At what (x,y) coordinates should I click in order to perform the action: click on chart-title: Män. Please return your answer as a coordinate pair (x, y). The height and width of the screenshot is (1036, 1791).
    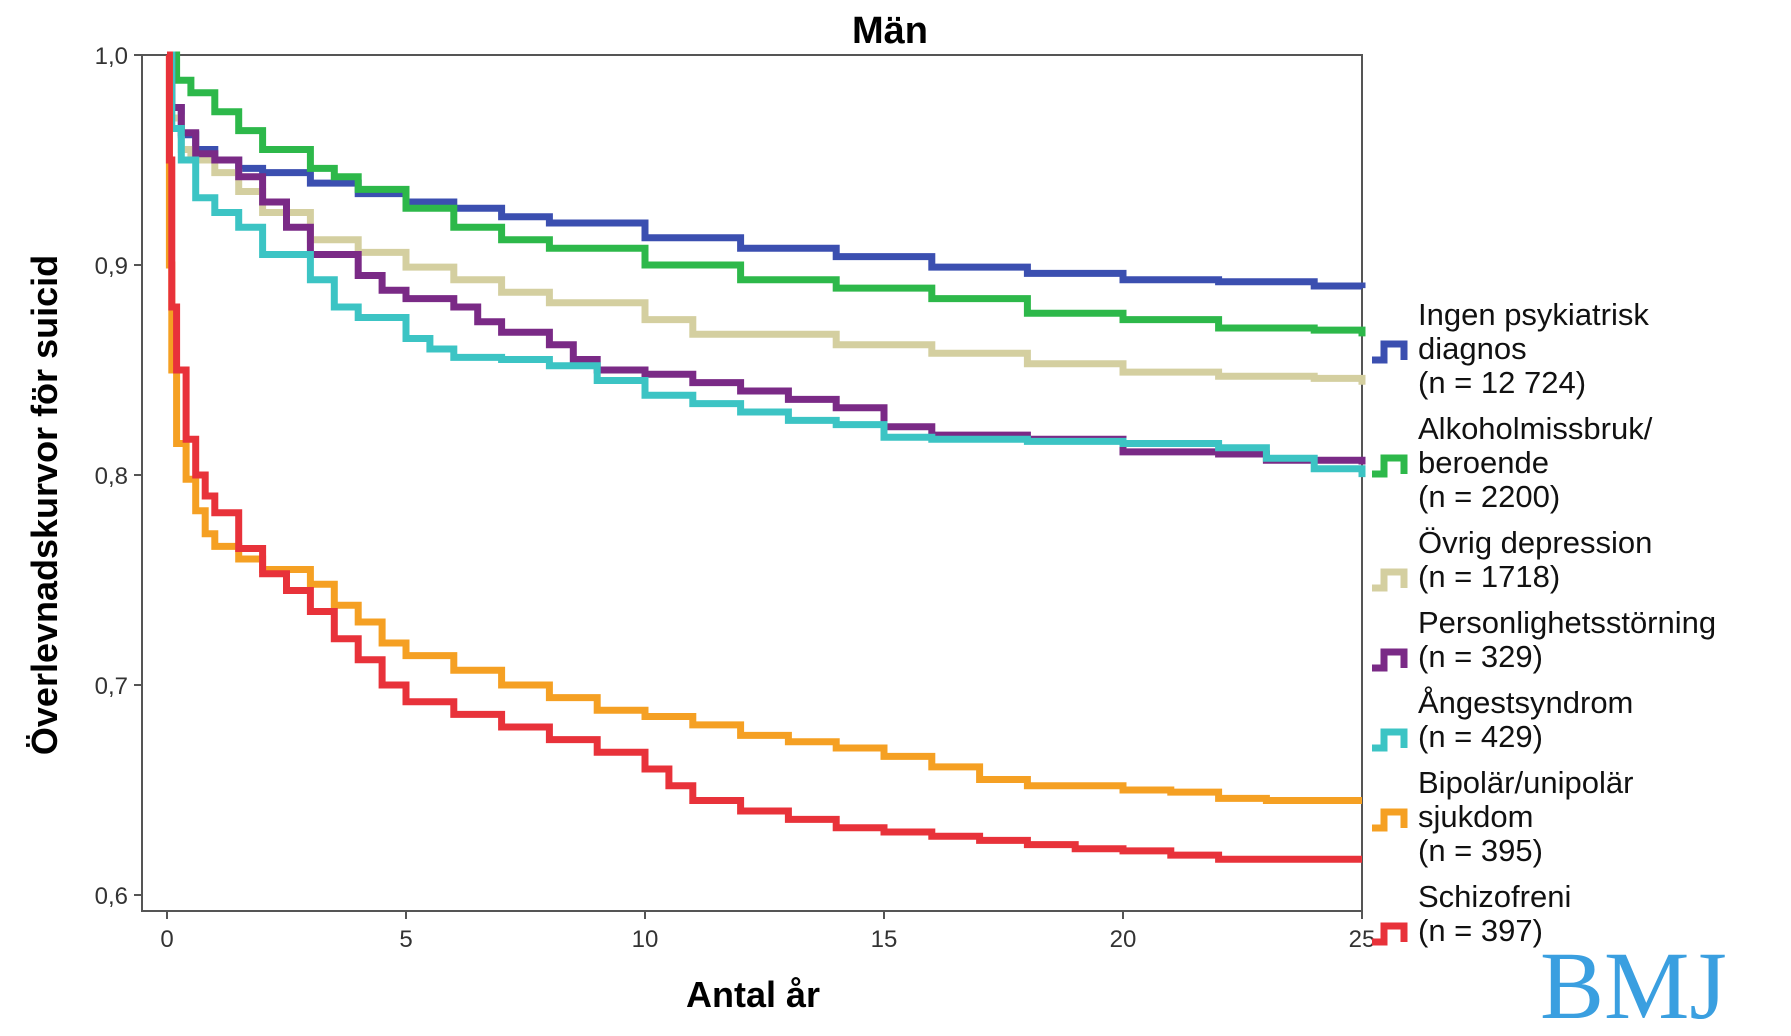
    Looking at the image, I should click on (890, 31).